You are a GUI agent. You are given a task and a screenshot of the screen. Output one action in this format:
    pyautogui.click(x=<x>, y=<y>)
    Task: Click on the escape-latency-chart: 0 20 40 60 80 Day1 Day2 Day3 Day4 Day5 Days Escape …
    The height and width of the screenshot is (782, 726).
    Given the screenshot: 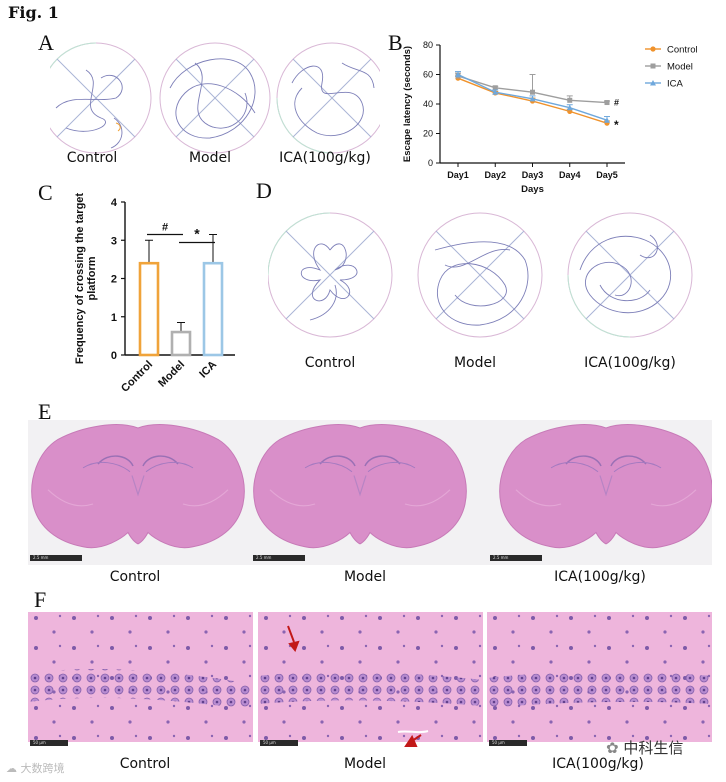 What is the action you would take?
    pyautogui.click(x=550, y=117)
    